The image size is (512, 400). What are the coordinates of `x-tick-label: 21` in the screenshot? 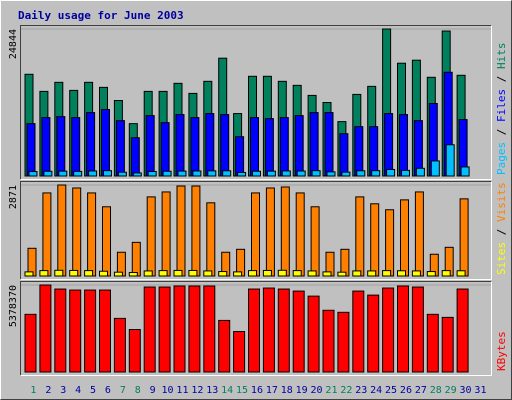 It's located at (331, 390).